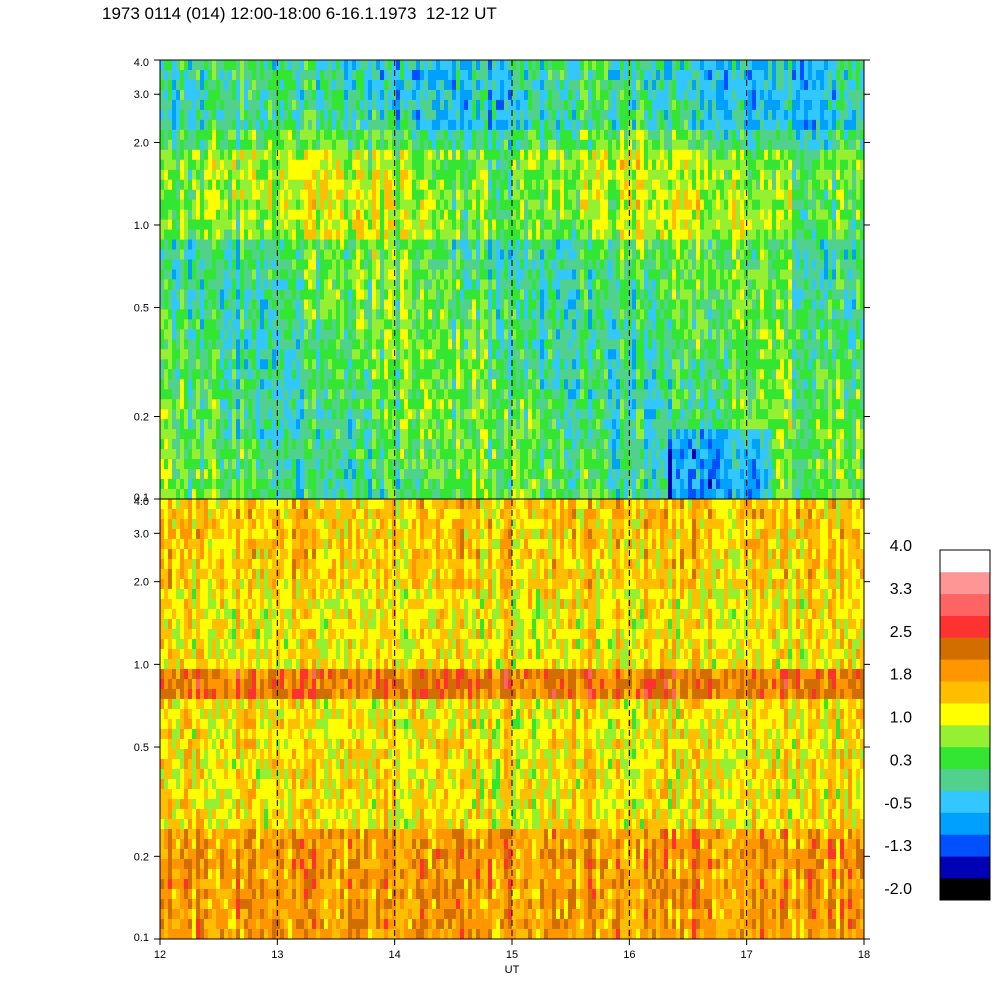 The height and width of the screenshot is (1000, 1000). I want to click on x-axis: 12 13 14 15 16 17 18, so click(512, 950).